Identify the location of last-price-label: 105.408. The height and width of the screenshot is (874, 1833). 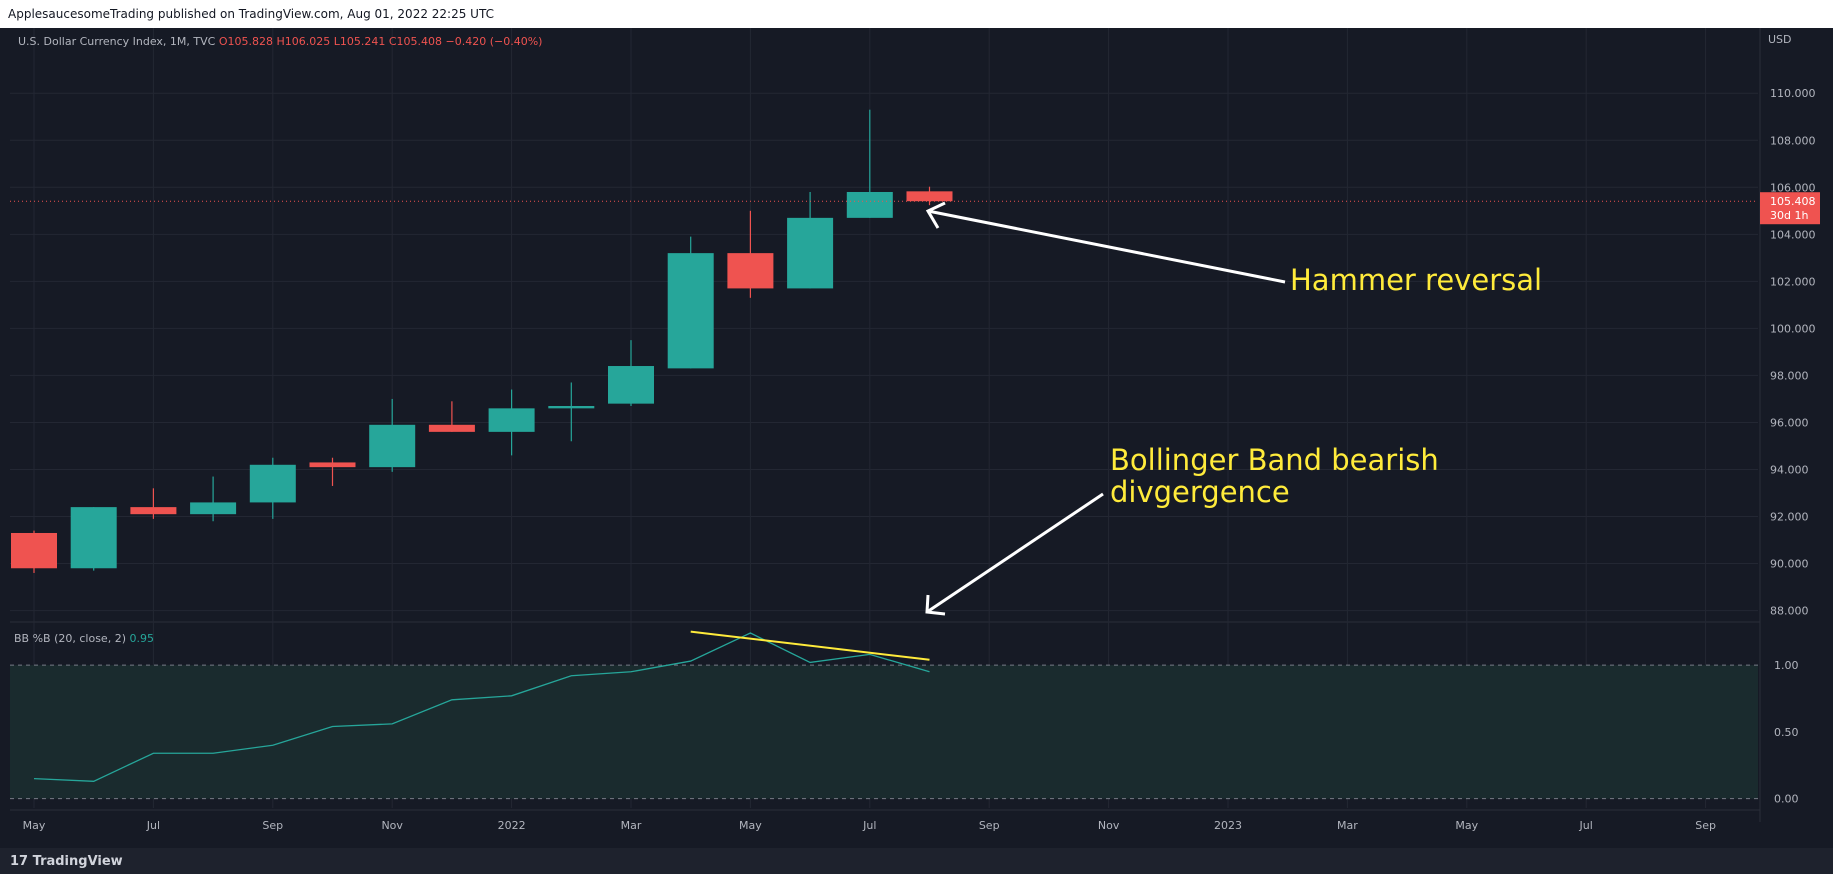
(1793, 201).